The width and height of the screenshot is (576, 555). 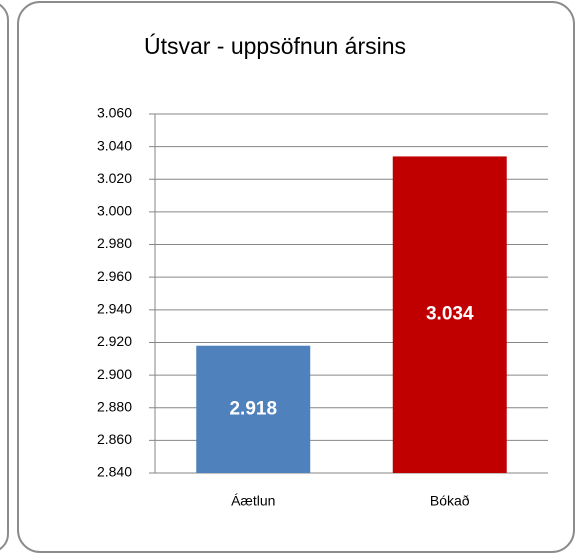 I want to click on x-tick-label: Bókað, so click(x=450, y=501).